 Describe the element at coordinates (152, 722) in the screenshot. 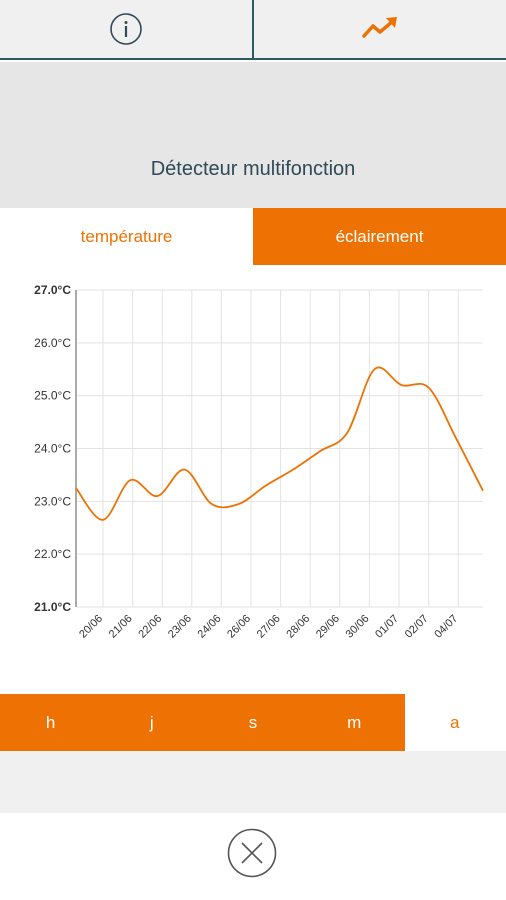

I see `period-day: j` at that location.